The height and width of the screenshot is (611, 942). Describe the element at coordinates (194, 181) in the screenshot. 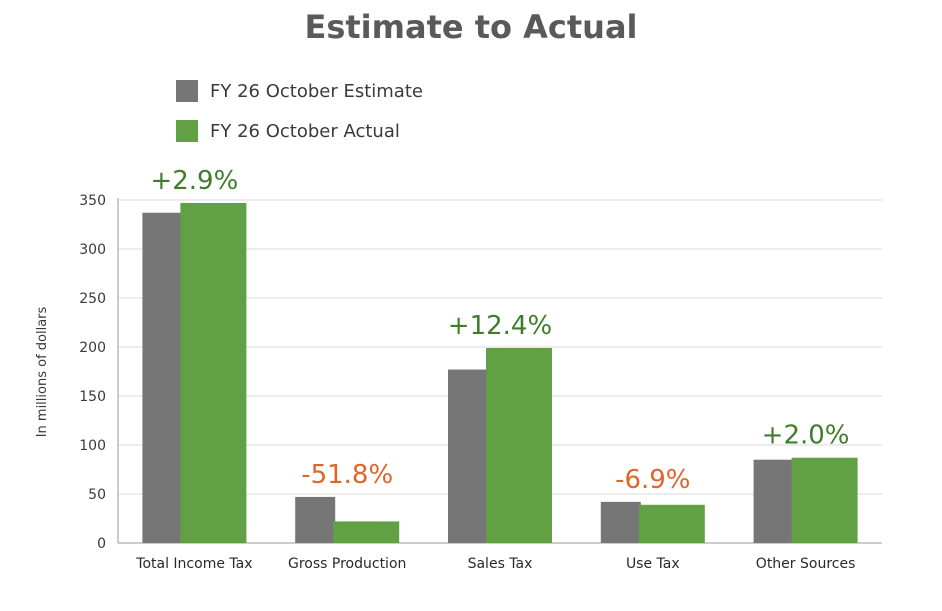

I see `change-label: +2.9%` at that location.